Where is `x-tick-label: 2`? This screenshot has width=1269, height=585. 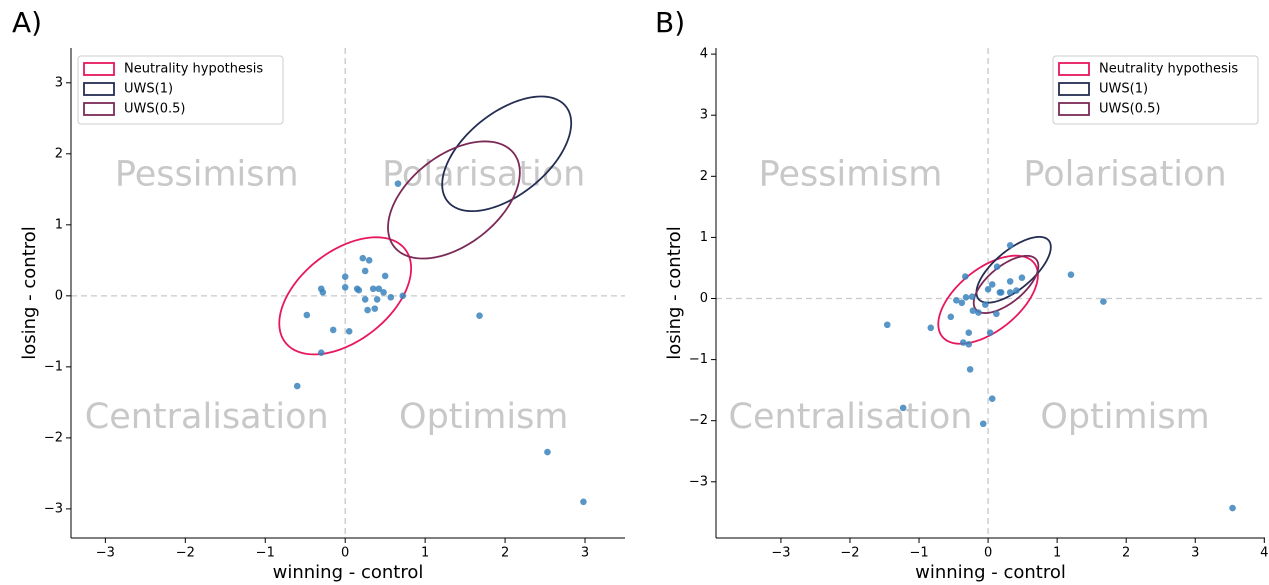
x-tick-label: 2 is located at coordinates (505, 553).